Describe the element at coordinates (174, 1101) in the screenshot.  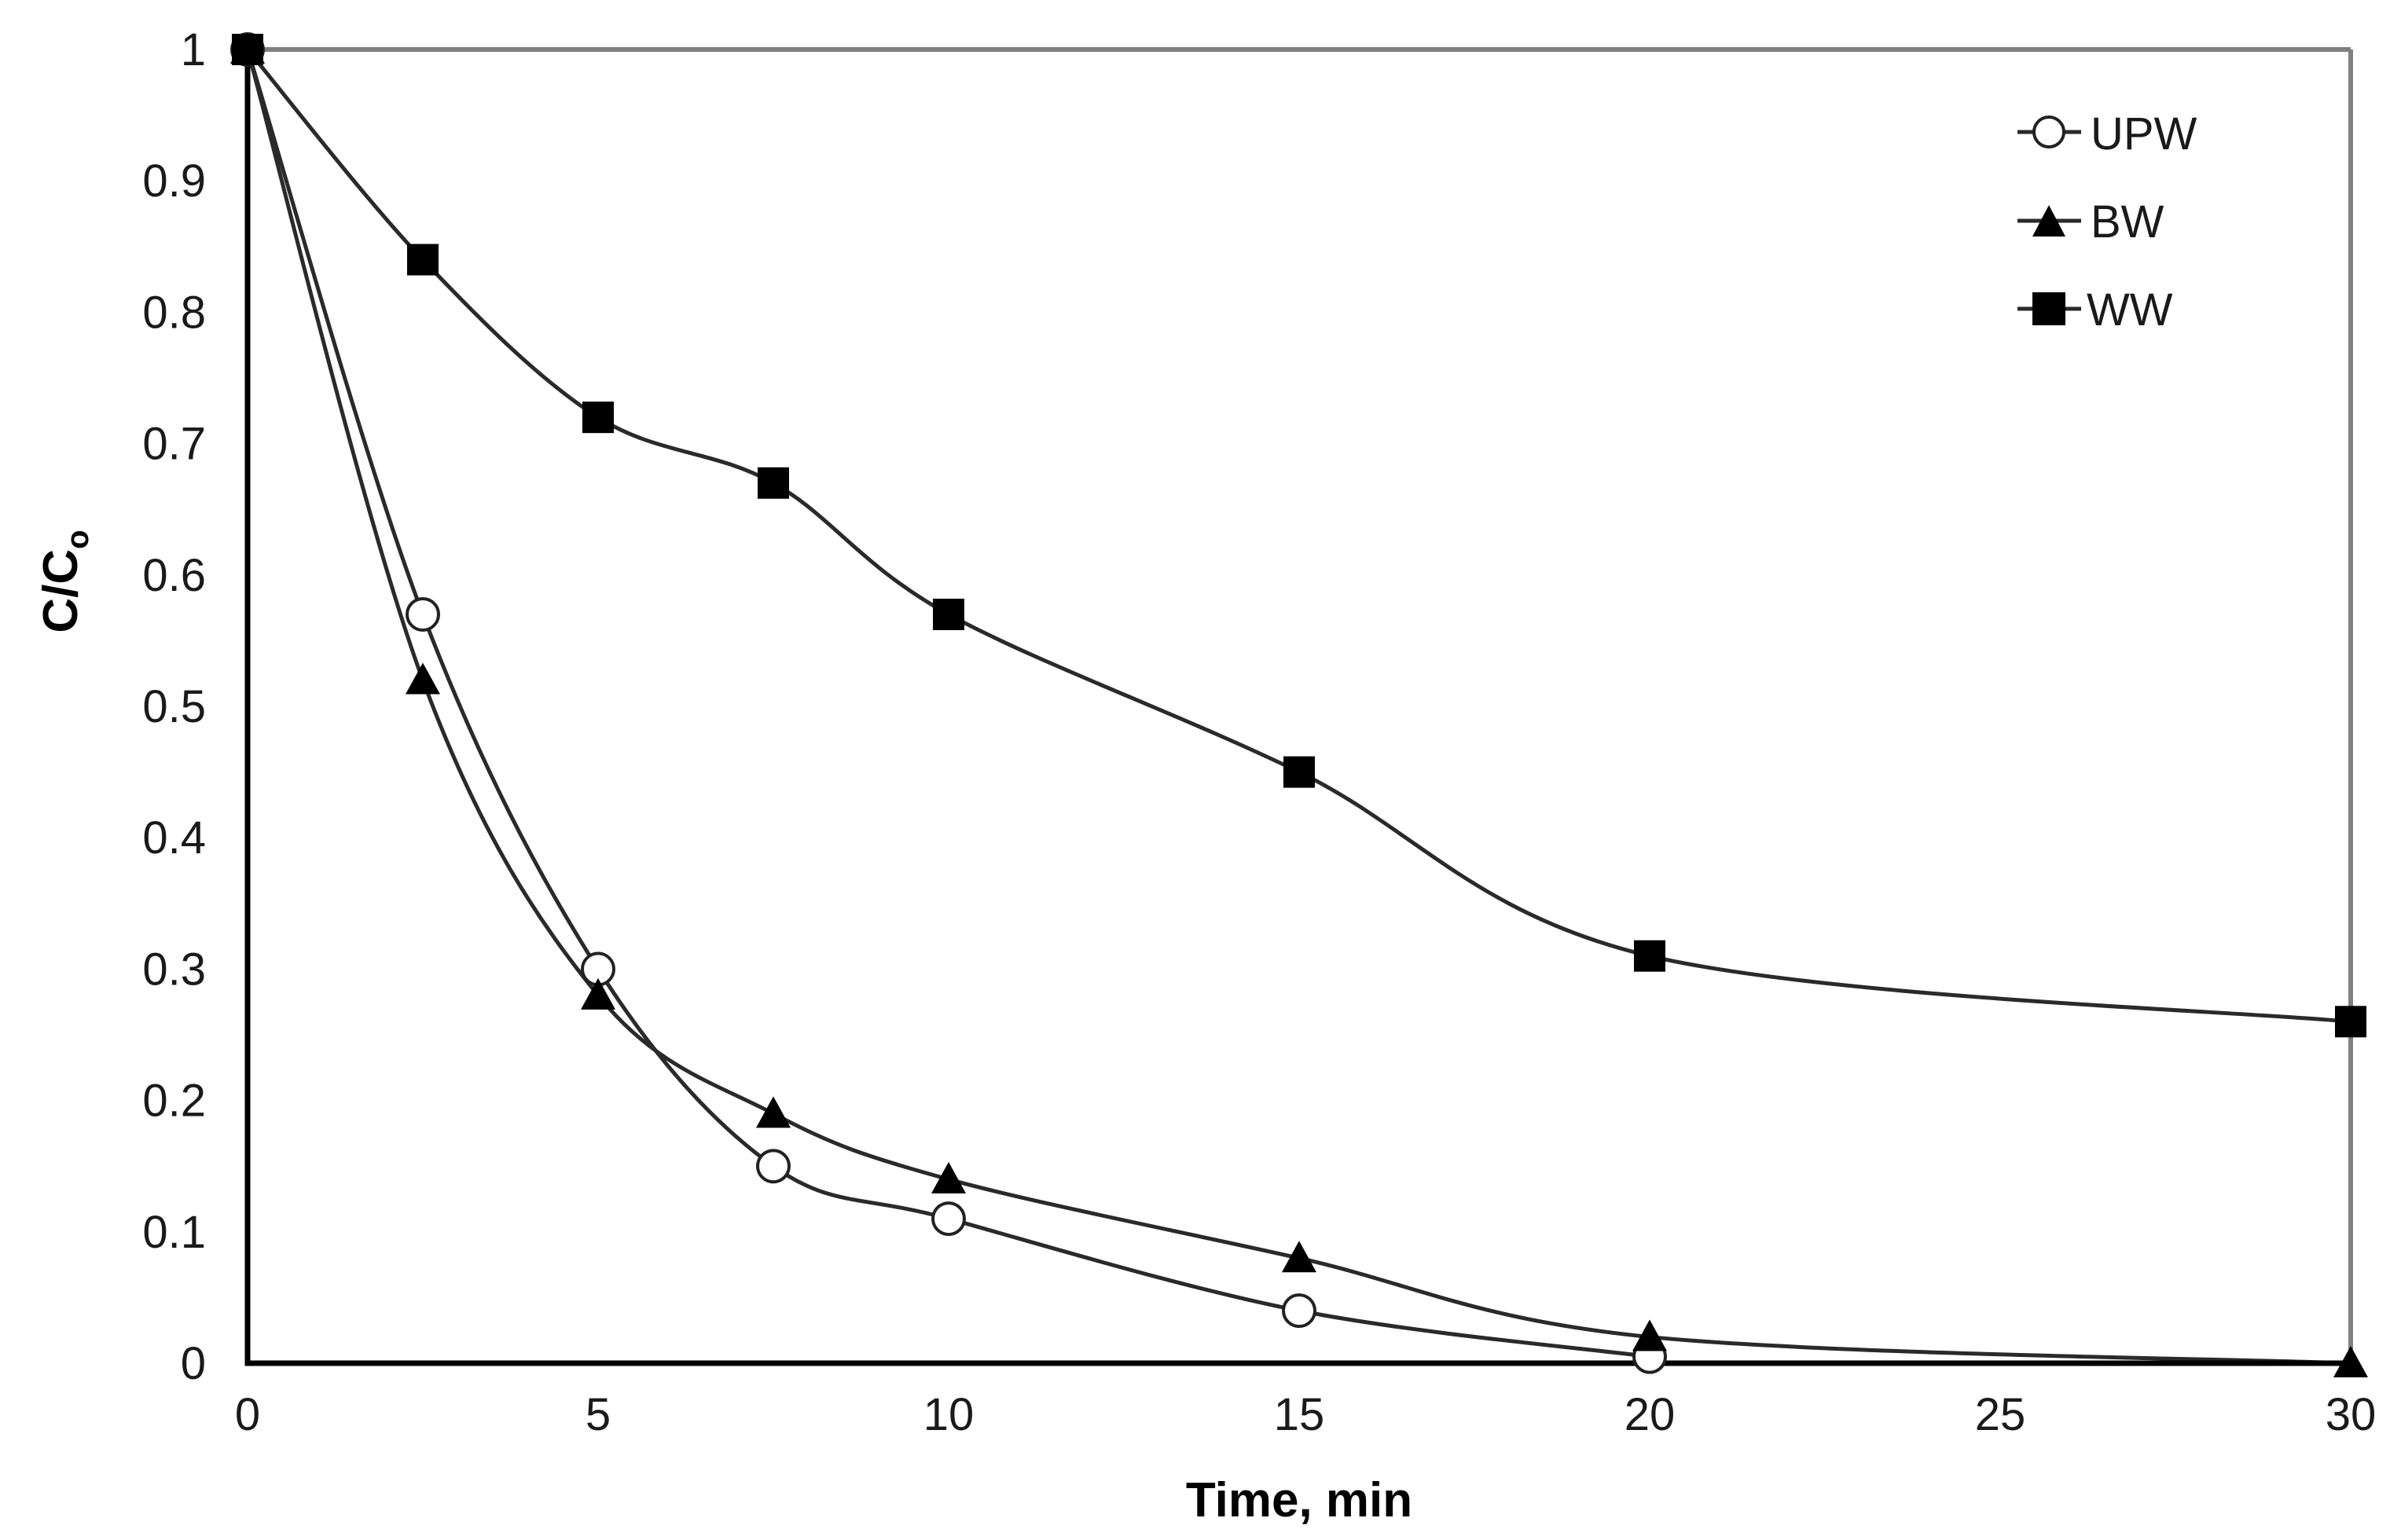
I see `y-tick-label: 0.2` at that location.